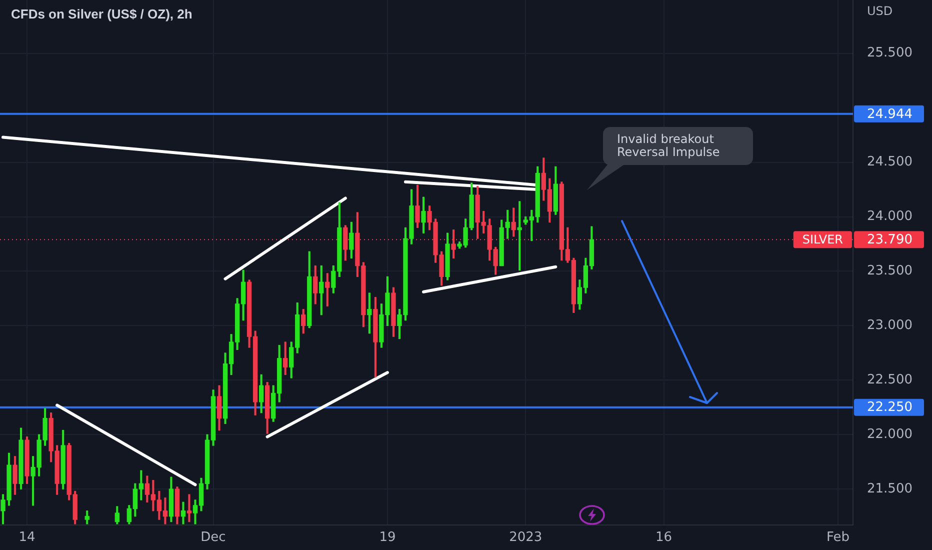 The width and height of the screenshot is (932, 550). What do you see at coordinates (889, 380) in the screenshot?
I see `y-tick-label: 22.500` at bounding box center [889, 380].